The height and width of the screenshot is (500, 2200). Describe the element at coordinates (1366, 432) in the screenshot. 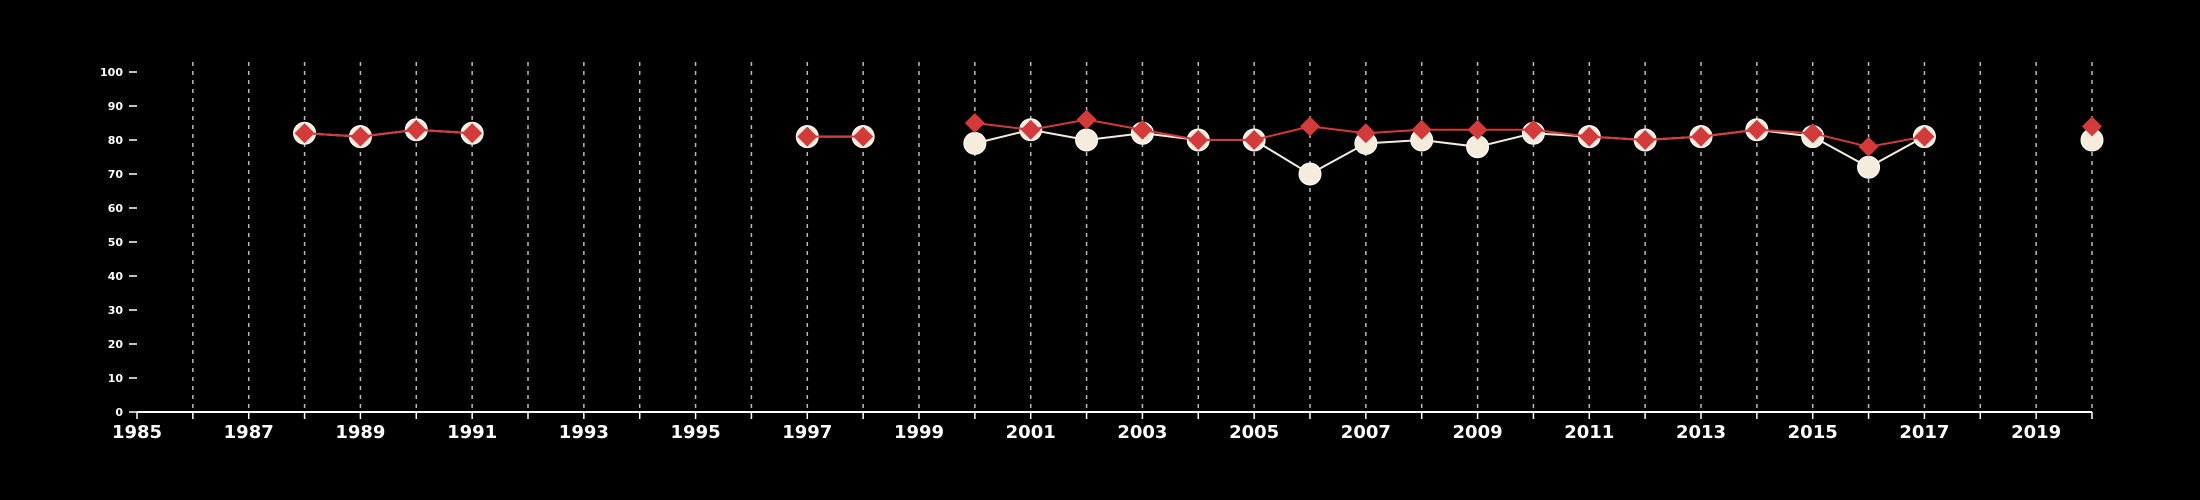

I see `x-tick-label: 2007` at that location.